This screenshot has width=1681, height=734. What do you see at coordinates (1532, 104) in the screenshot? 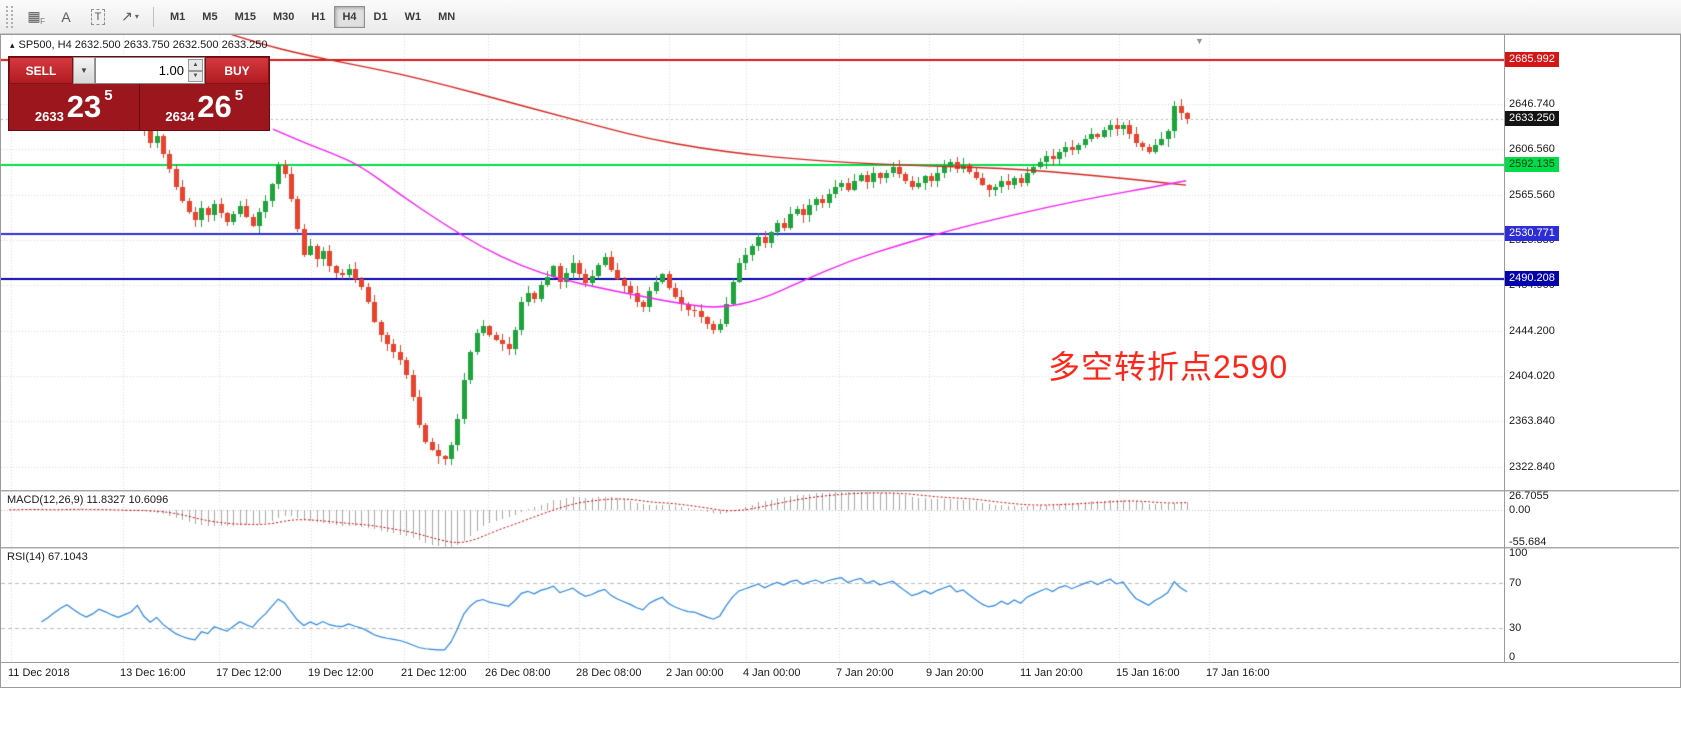
I see `price-axis-label: 2646.740` at bounding box center [1532, 104].